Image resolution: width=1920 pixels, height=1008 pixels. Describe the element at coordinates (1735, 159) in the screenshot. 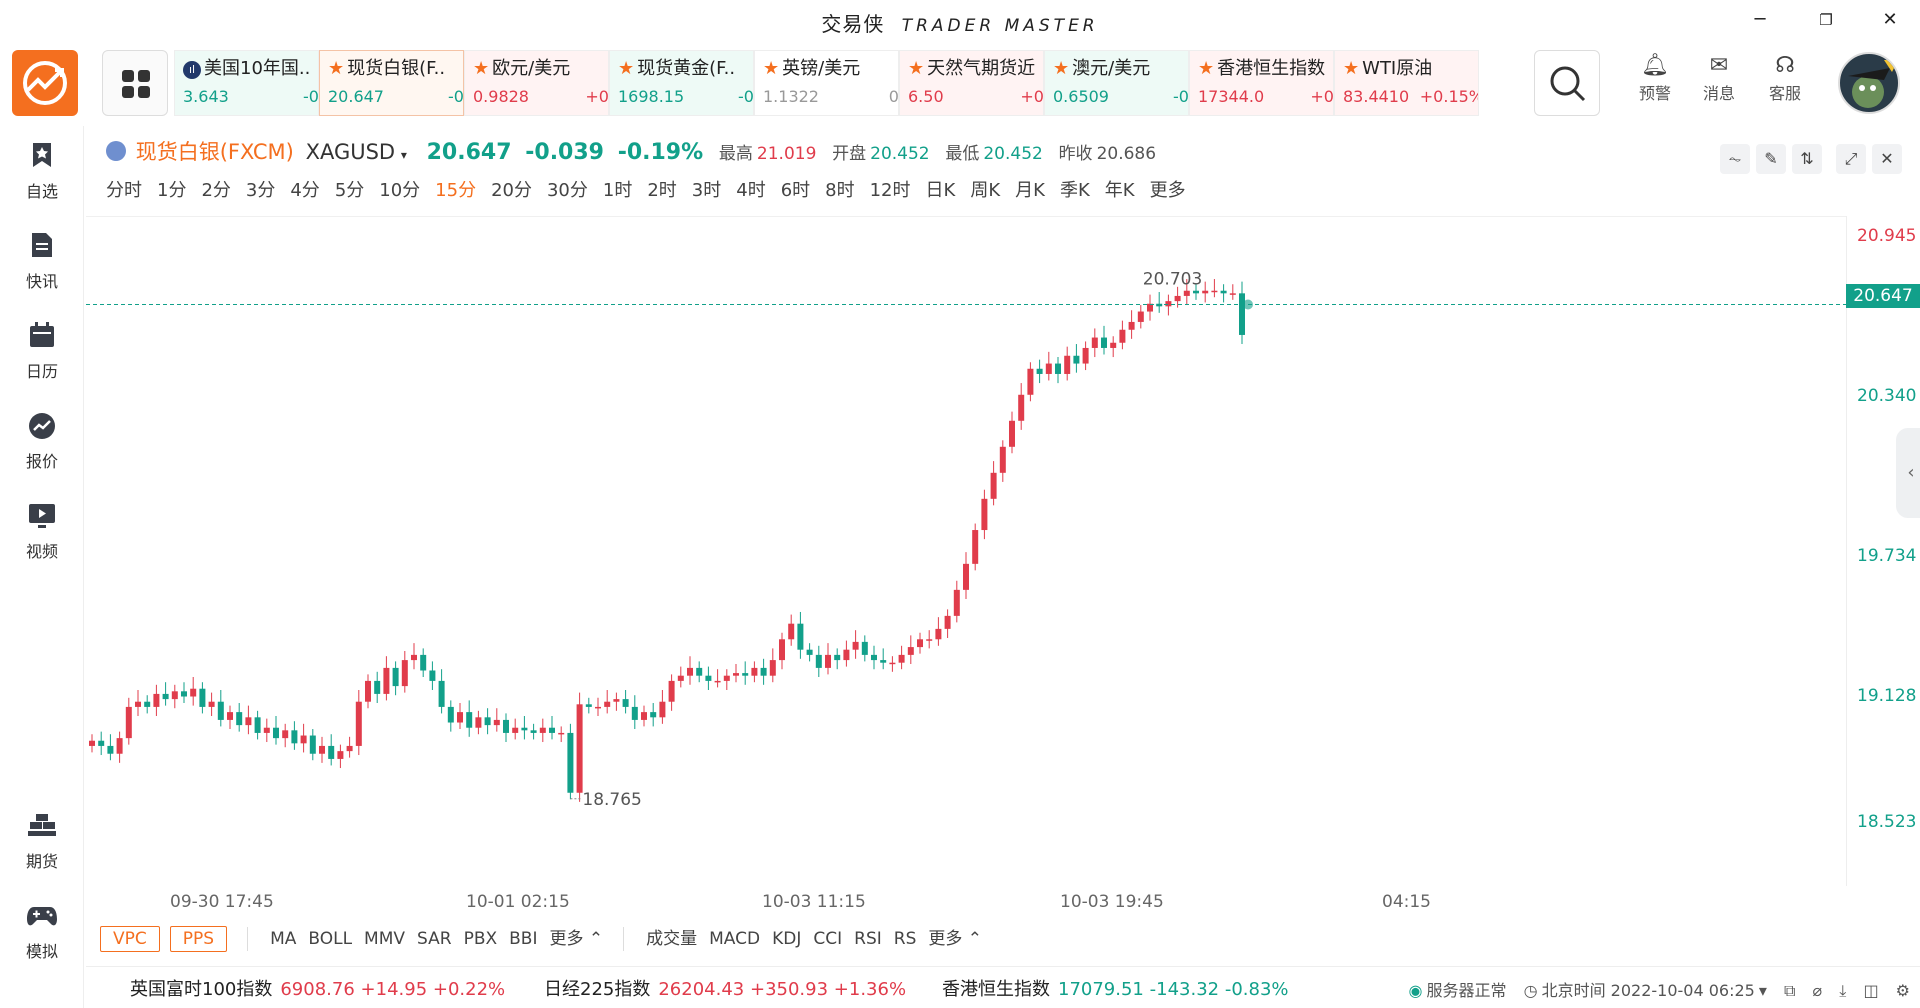

I see `indicator-line-icon: ⏦` at that location.